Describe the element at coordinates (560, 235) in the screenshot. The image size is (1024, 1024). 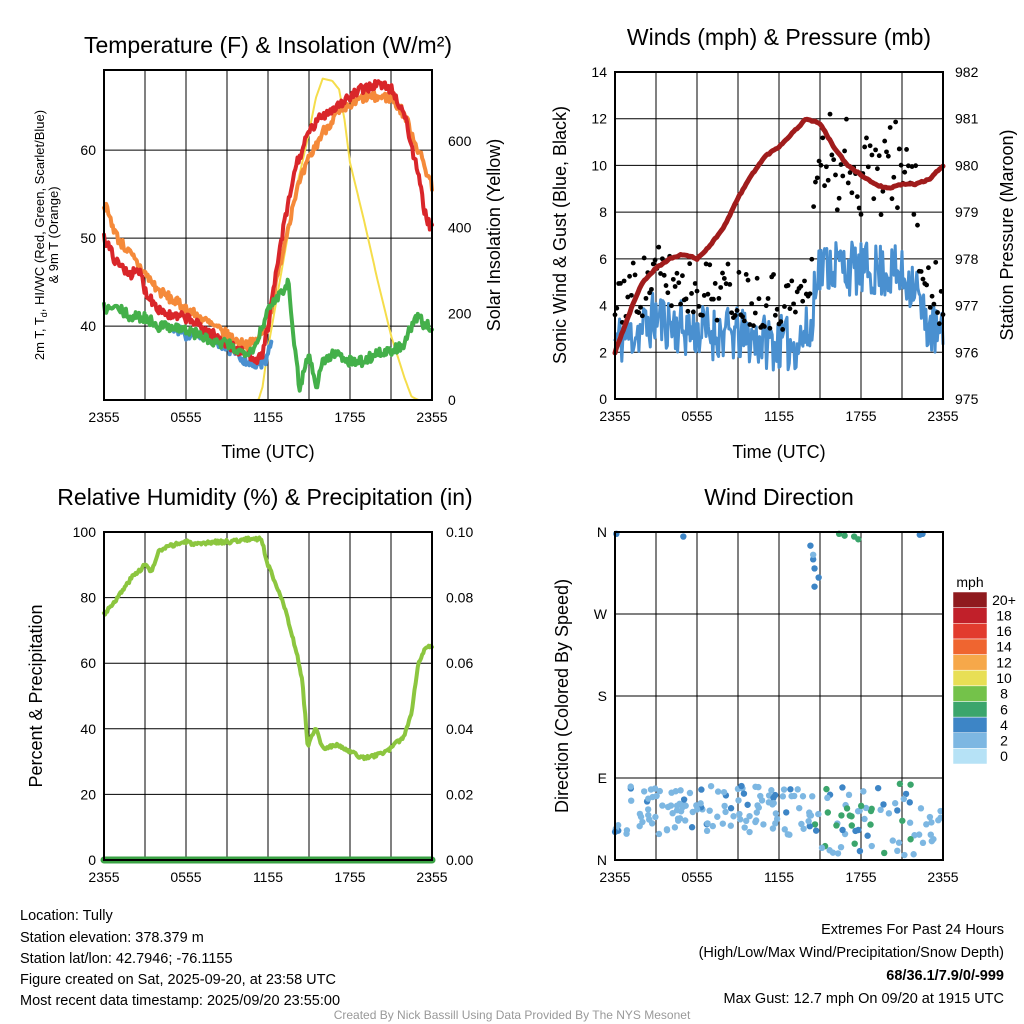
I see `winds-ylabel: Sonic Wind & Gust (Blue, Black)` at that location.